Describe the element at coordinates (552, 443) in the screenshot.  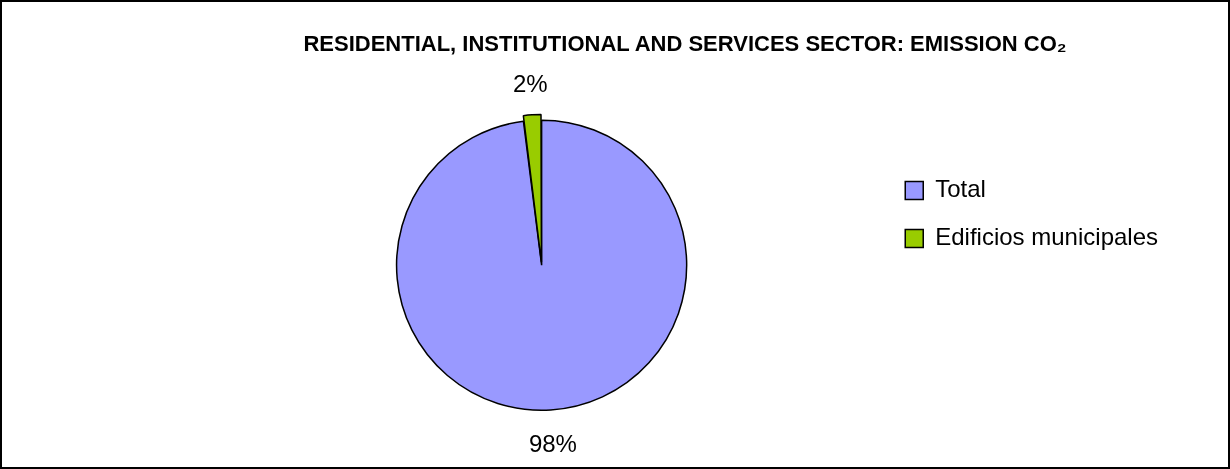
I see `data-label: 98%` at that location.